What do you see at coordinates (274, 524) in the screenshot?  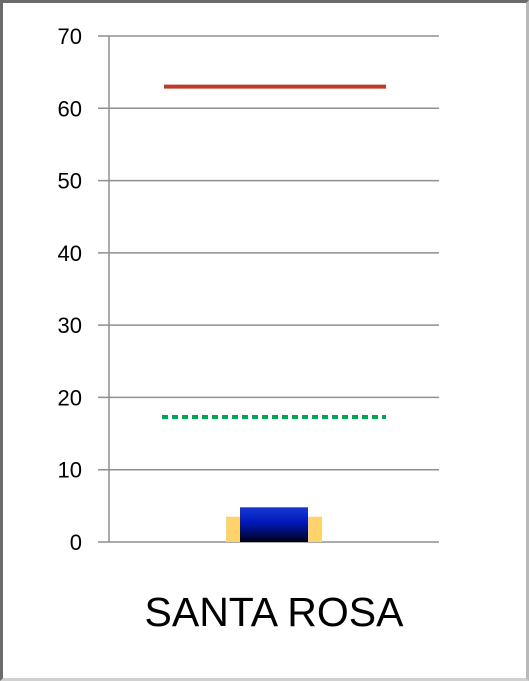 I see `bar-santa-rosa` at bounding box center [274, 524].